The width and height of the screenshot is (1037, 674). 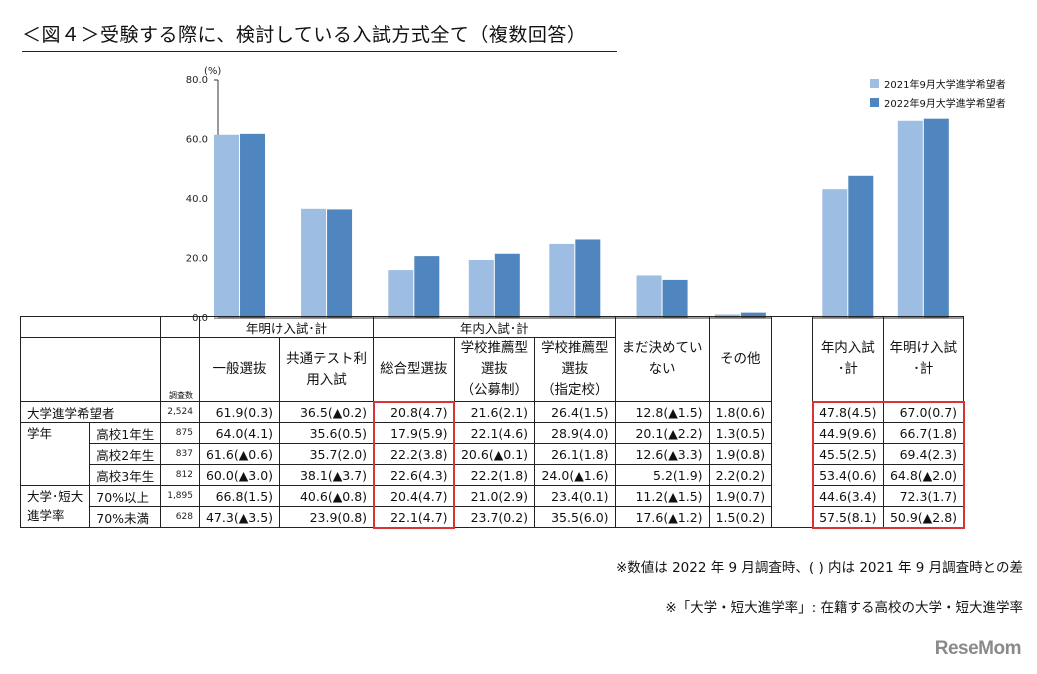 What do you see at coordinates (125, 454) in the screenshot?
I see `row-sublabel: 高校2年生` at bounding box center [125, 454].